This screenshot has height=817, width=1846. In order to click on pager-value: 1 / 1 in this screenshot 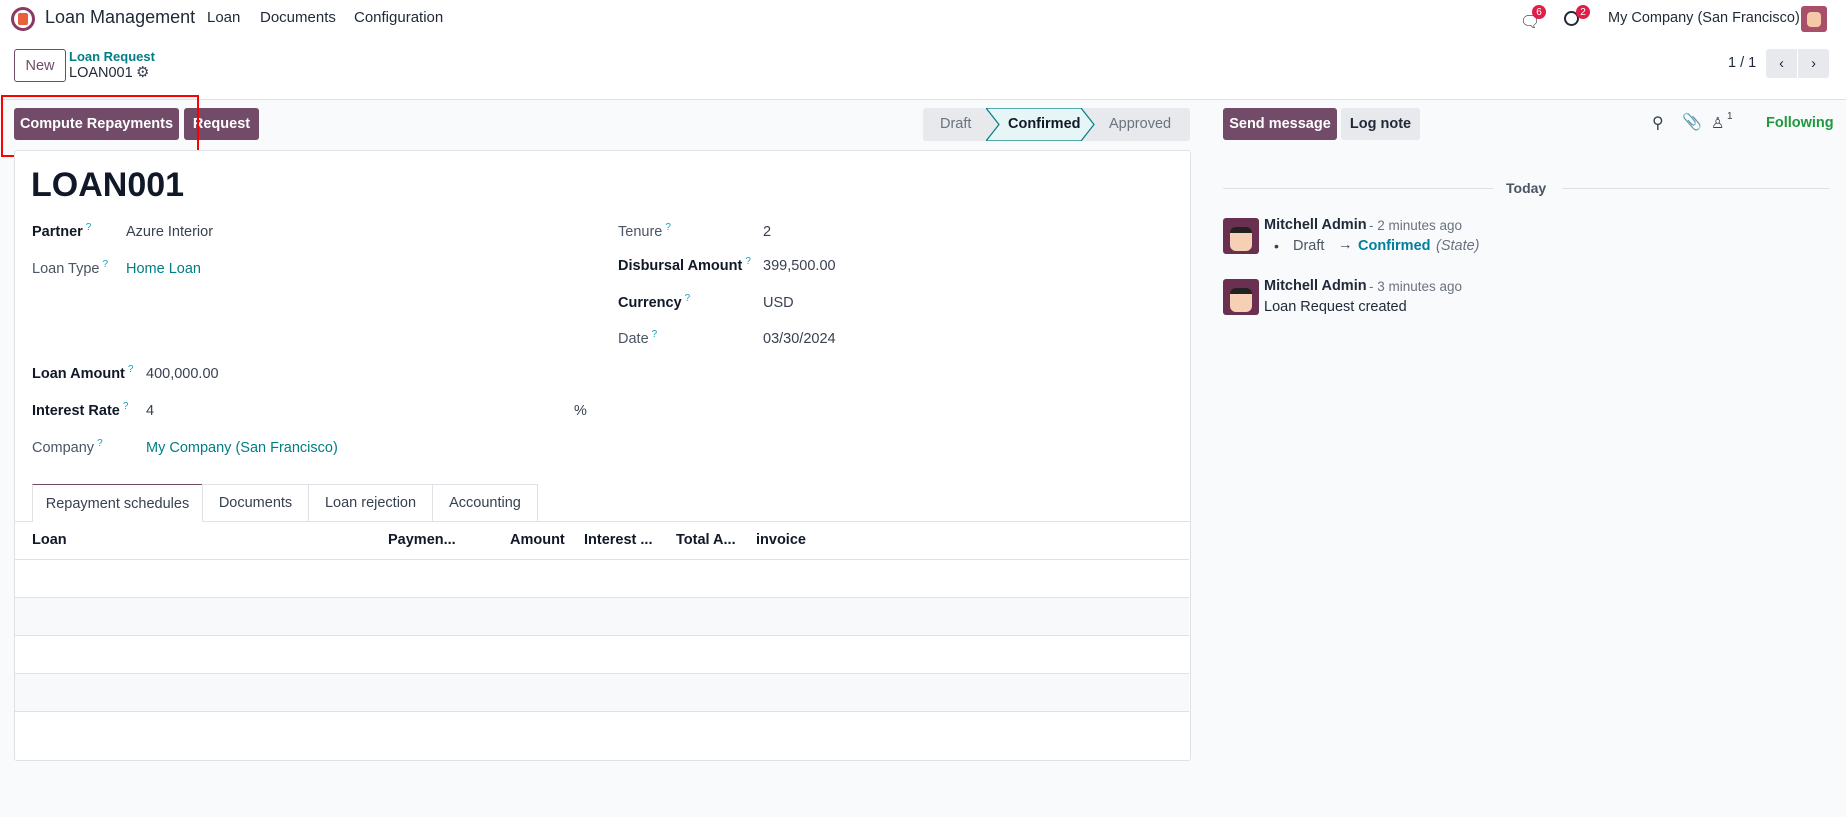, I will do `click(1742, 63)`.